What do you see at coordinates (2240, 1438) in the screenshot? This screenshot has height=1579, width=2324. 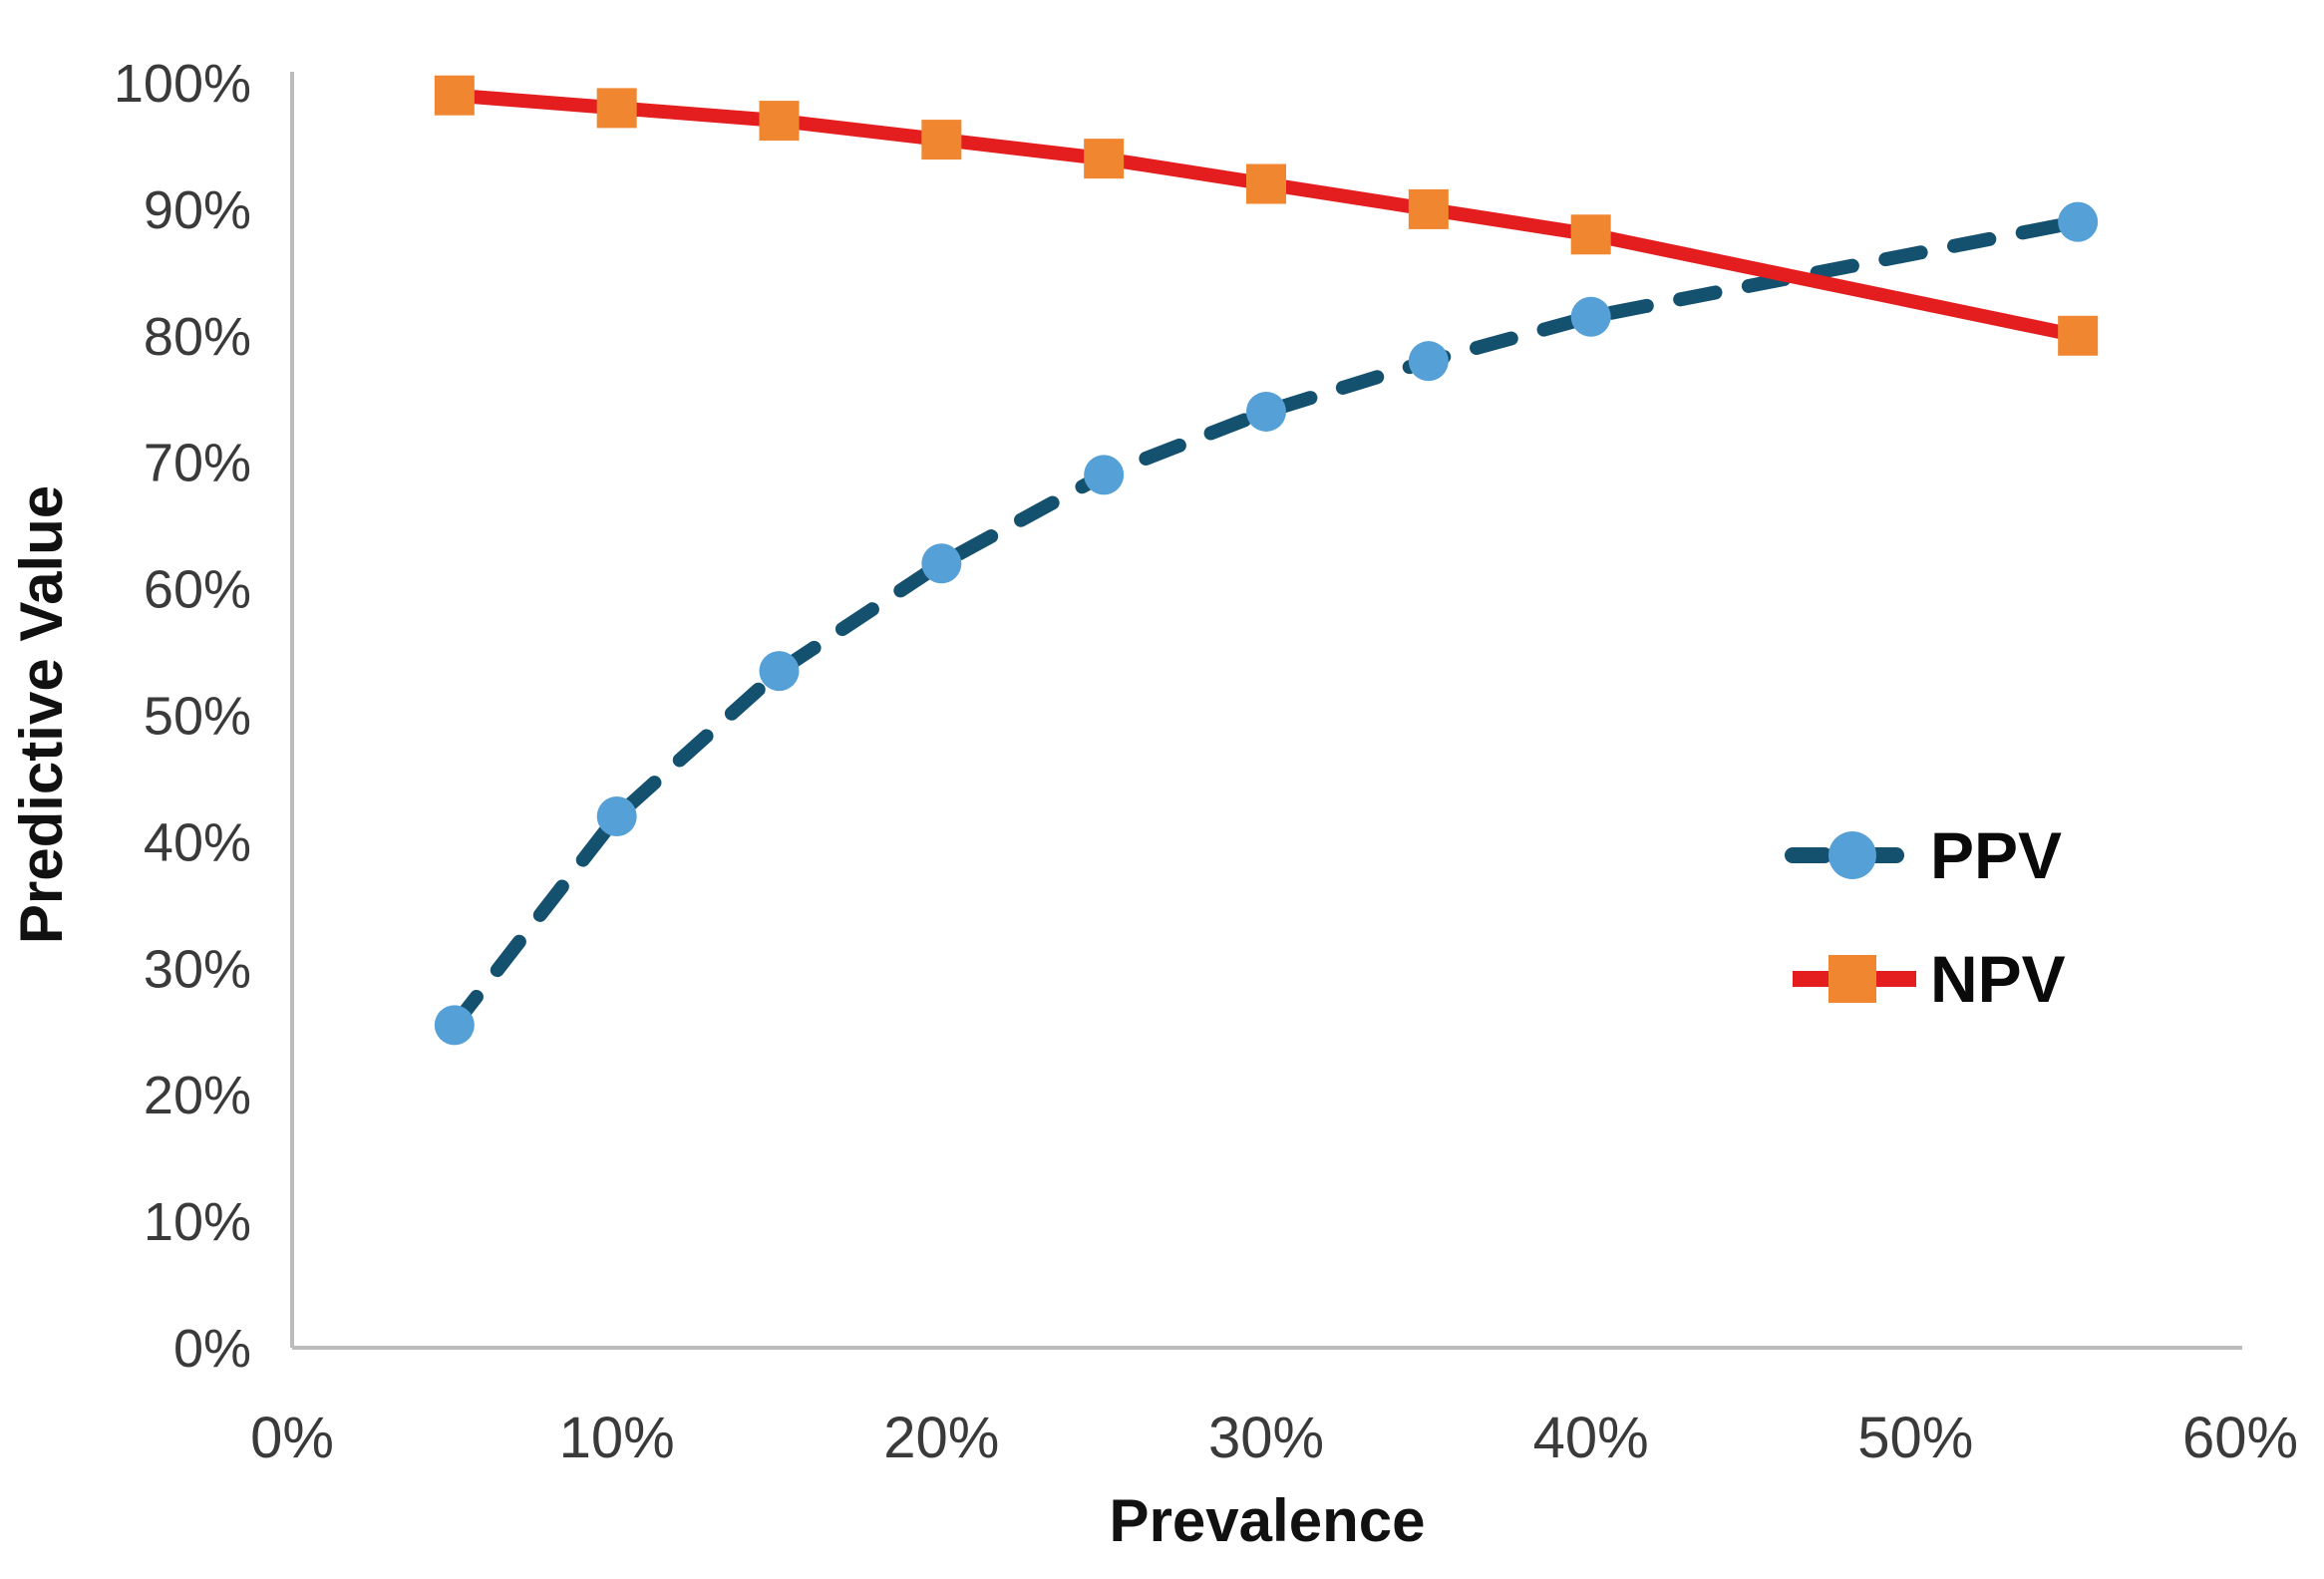 I see `x-tick-label: 60%` at bounding box center [2240, 1438].